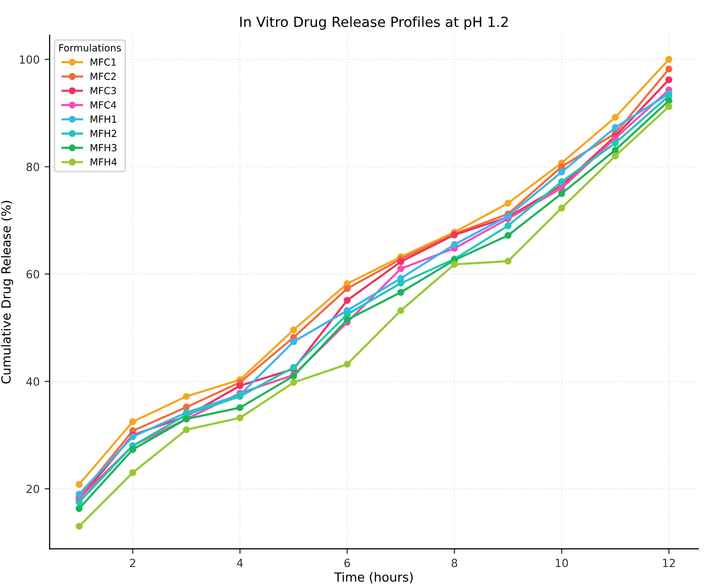  What do you see at coordinates (347, 563) in the screenshot?
I see `x-tick-label: 6` at bounding box center [347, 563].